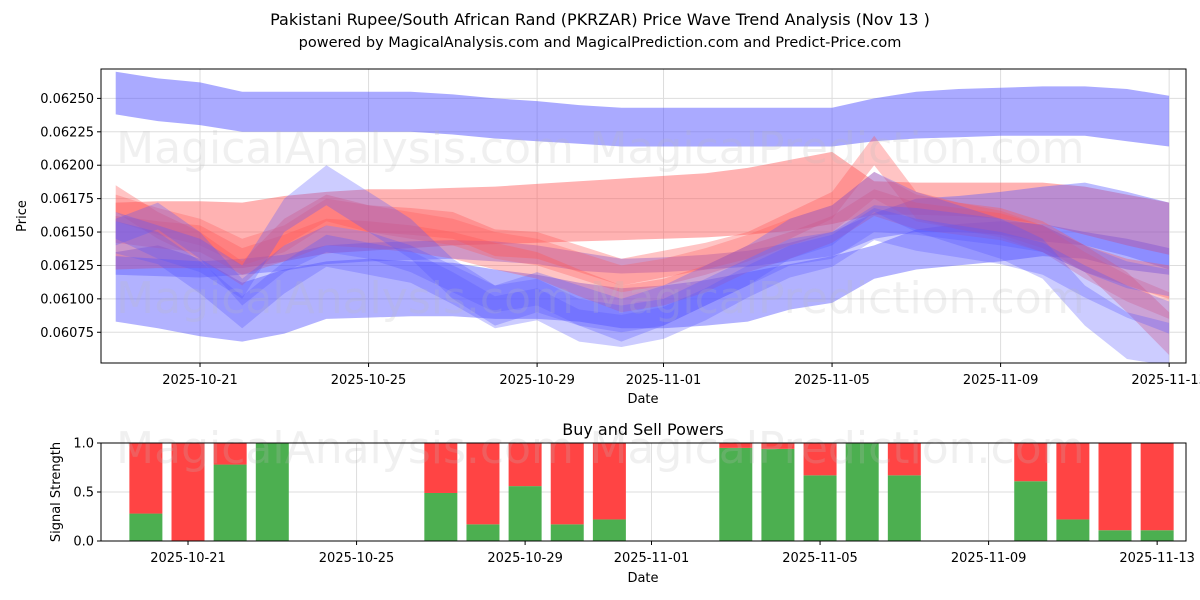 Image resolution: width=1200 pixels, height=600 pixels. What do you see at coordinates (345, 148) in the screenshot?
I see `watermark-analysis-top: MagicalAnalysis.com` at bounding box center [345, 148].